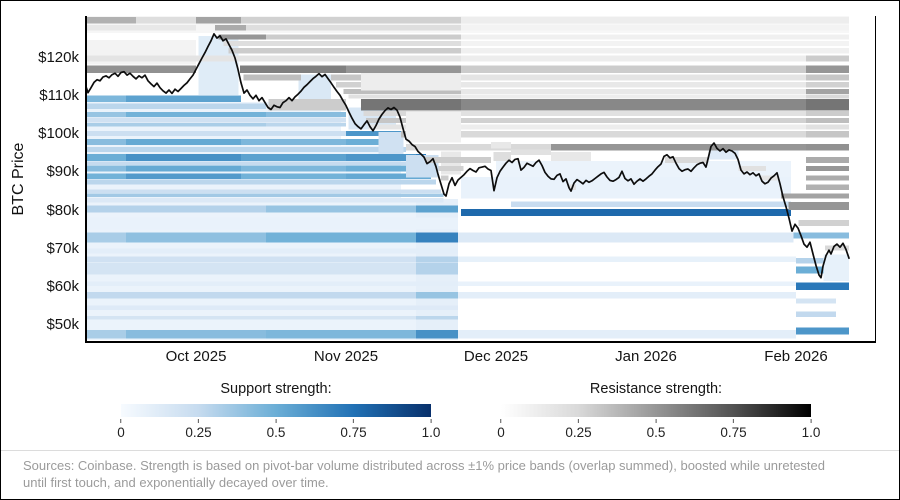  Describe the element at coordinates (58, 134) in the screenshot. I see `y-tick-label: $100k` at that location.